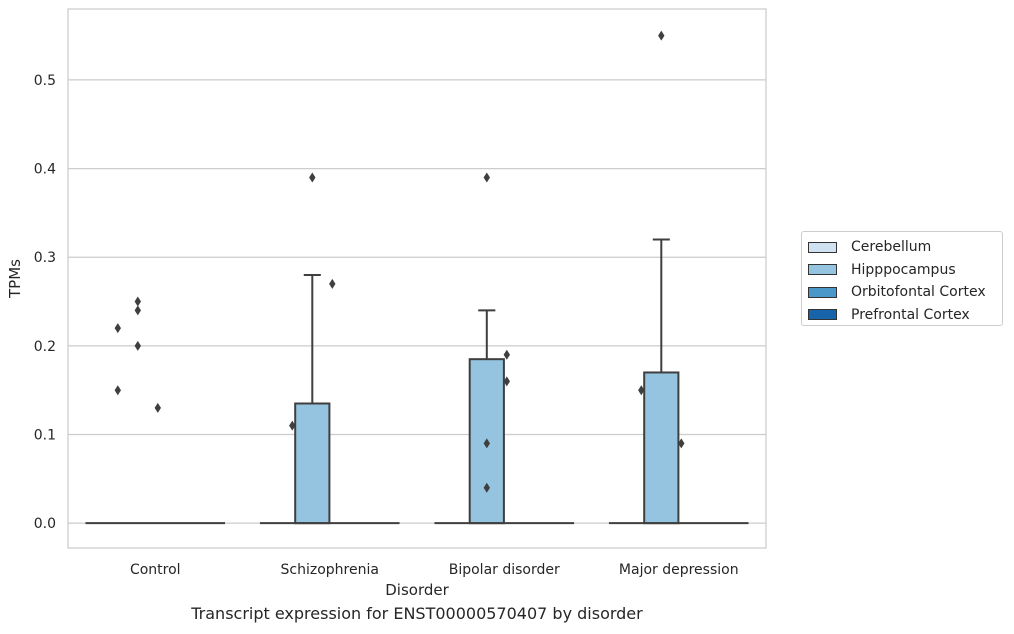  What do you see at coordinates (910, 314) in the screenshot?
I see `legend-label: Prefrontal Cortex` at bounding box center [910, 314].